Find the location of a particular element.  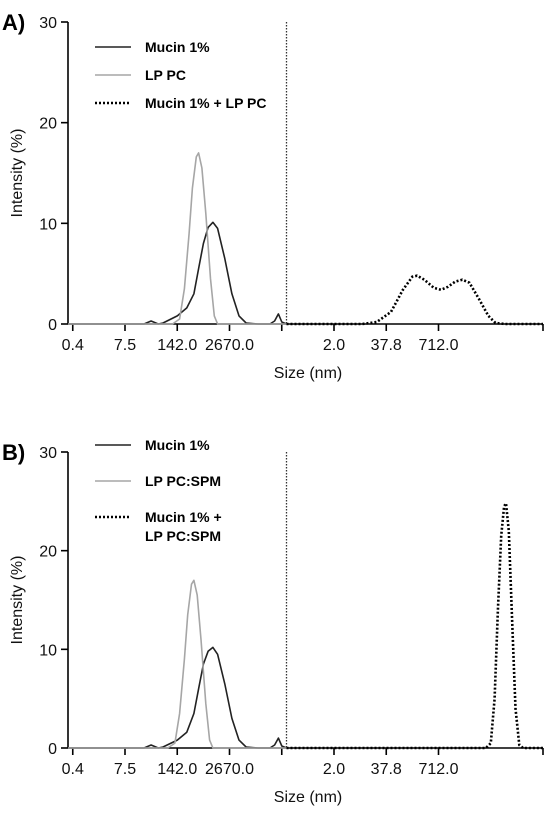

legend-label: LP PC is located at coordinates (165, 75).